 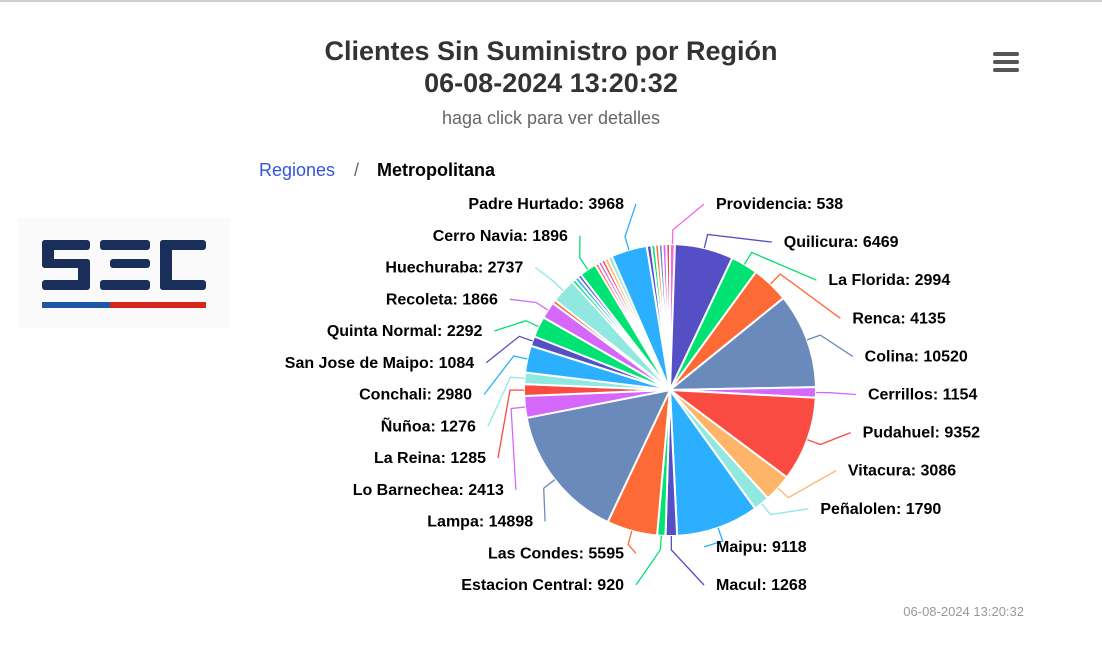 I want to click on connector-pudahuel, so click(x=829, y=438).